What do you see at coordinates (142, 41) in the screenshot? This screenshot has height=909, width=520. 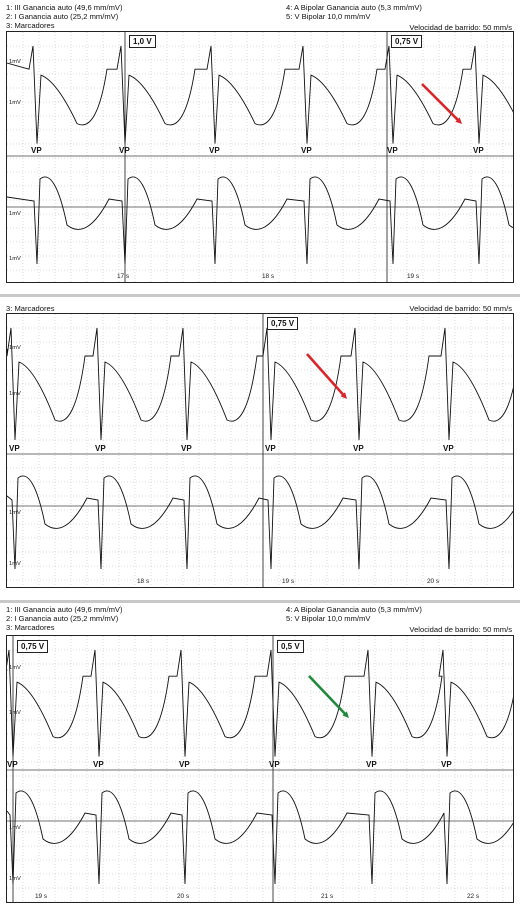 I see `voltage-marker-box: 1,0 V` at bounding box center [142, 41].